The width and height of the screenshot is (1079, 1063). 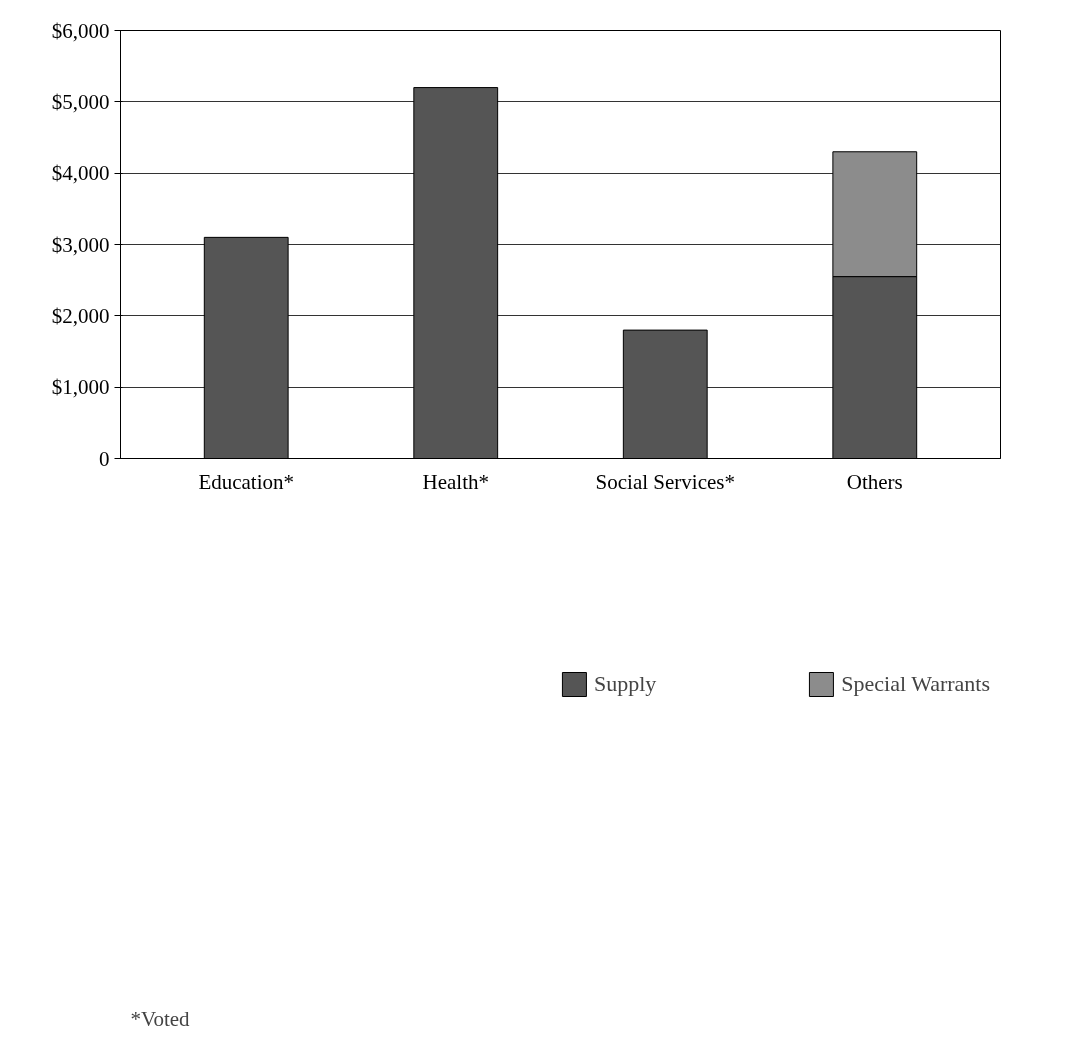 What do you see at coordinates (80, 315) in the screenshot?
I see `y-tick-label: $2,000` at bounding box center [80, 315].